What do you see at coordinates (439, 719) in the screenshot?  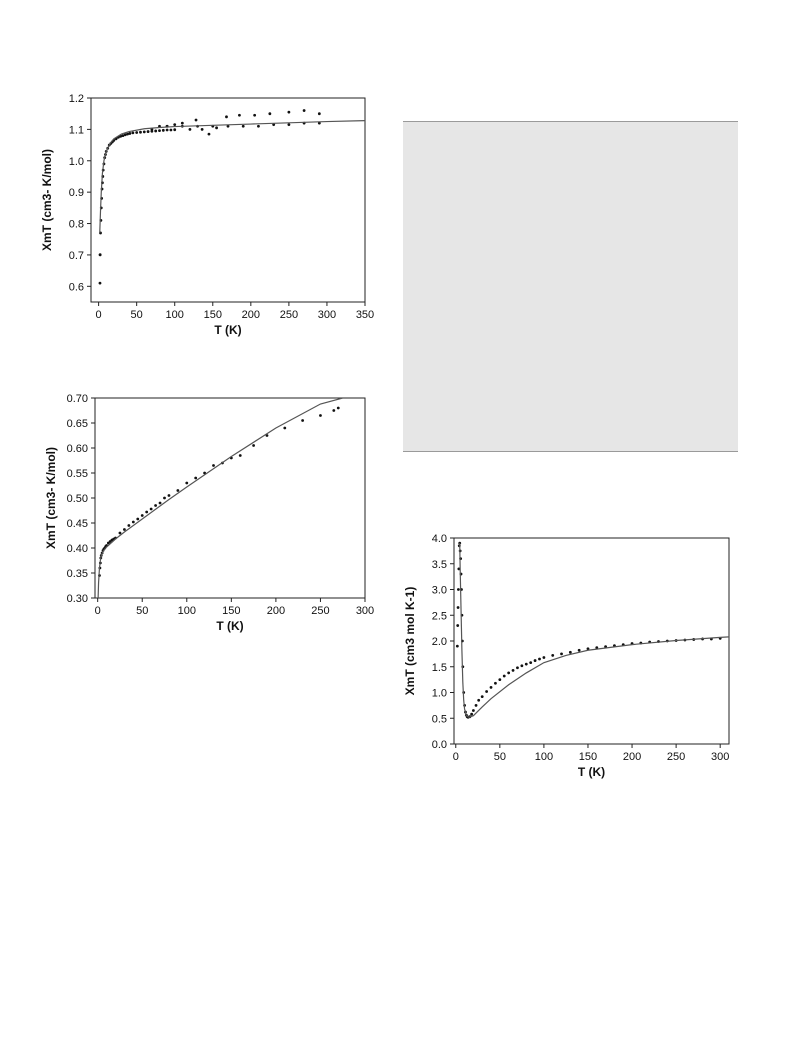 I see `y-tick-label: 0.5` at bounding box center [439, 719].